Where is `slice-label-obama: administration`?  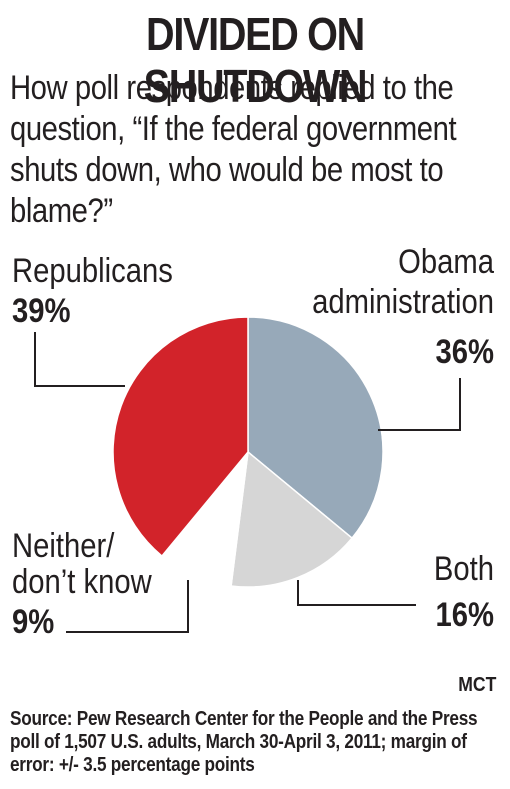
slice-label-obama: administration is located at coordinates (403, 301).